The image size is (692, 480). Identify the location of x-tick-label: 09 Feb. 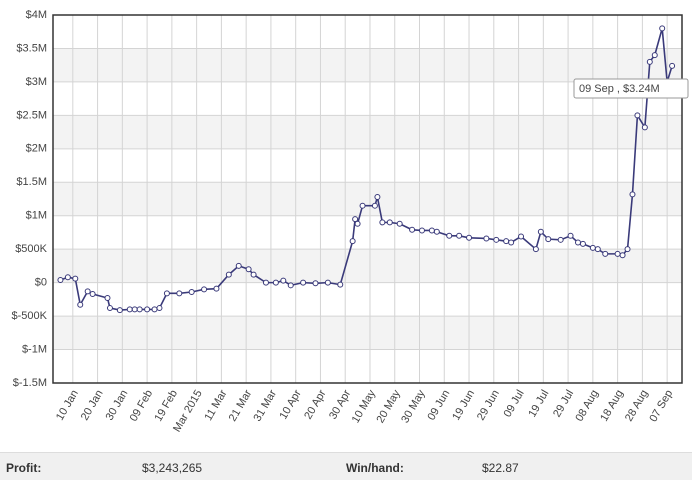
(142, 406).